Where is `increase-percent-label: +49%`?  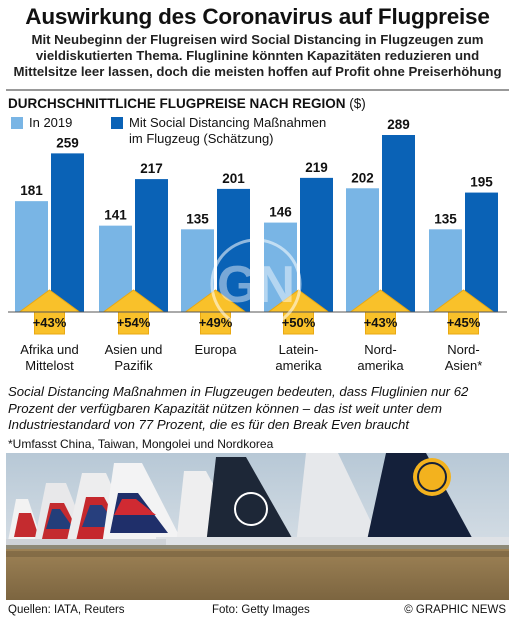 increase-percent-label: +49% is located at coordinates (216, 322).